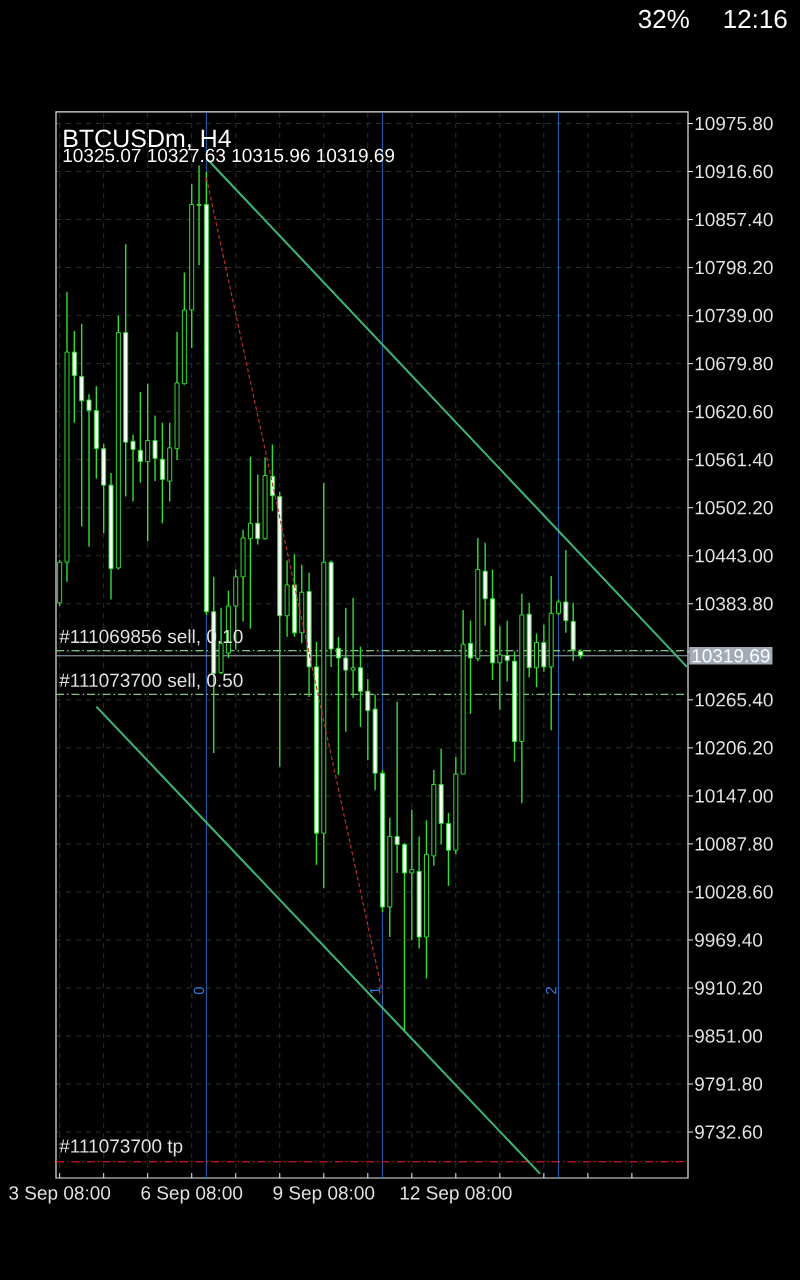  I want to click on y-tick-label: 10206.20, so click(734, 748).